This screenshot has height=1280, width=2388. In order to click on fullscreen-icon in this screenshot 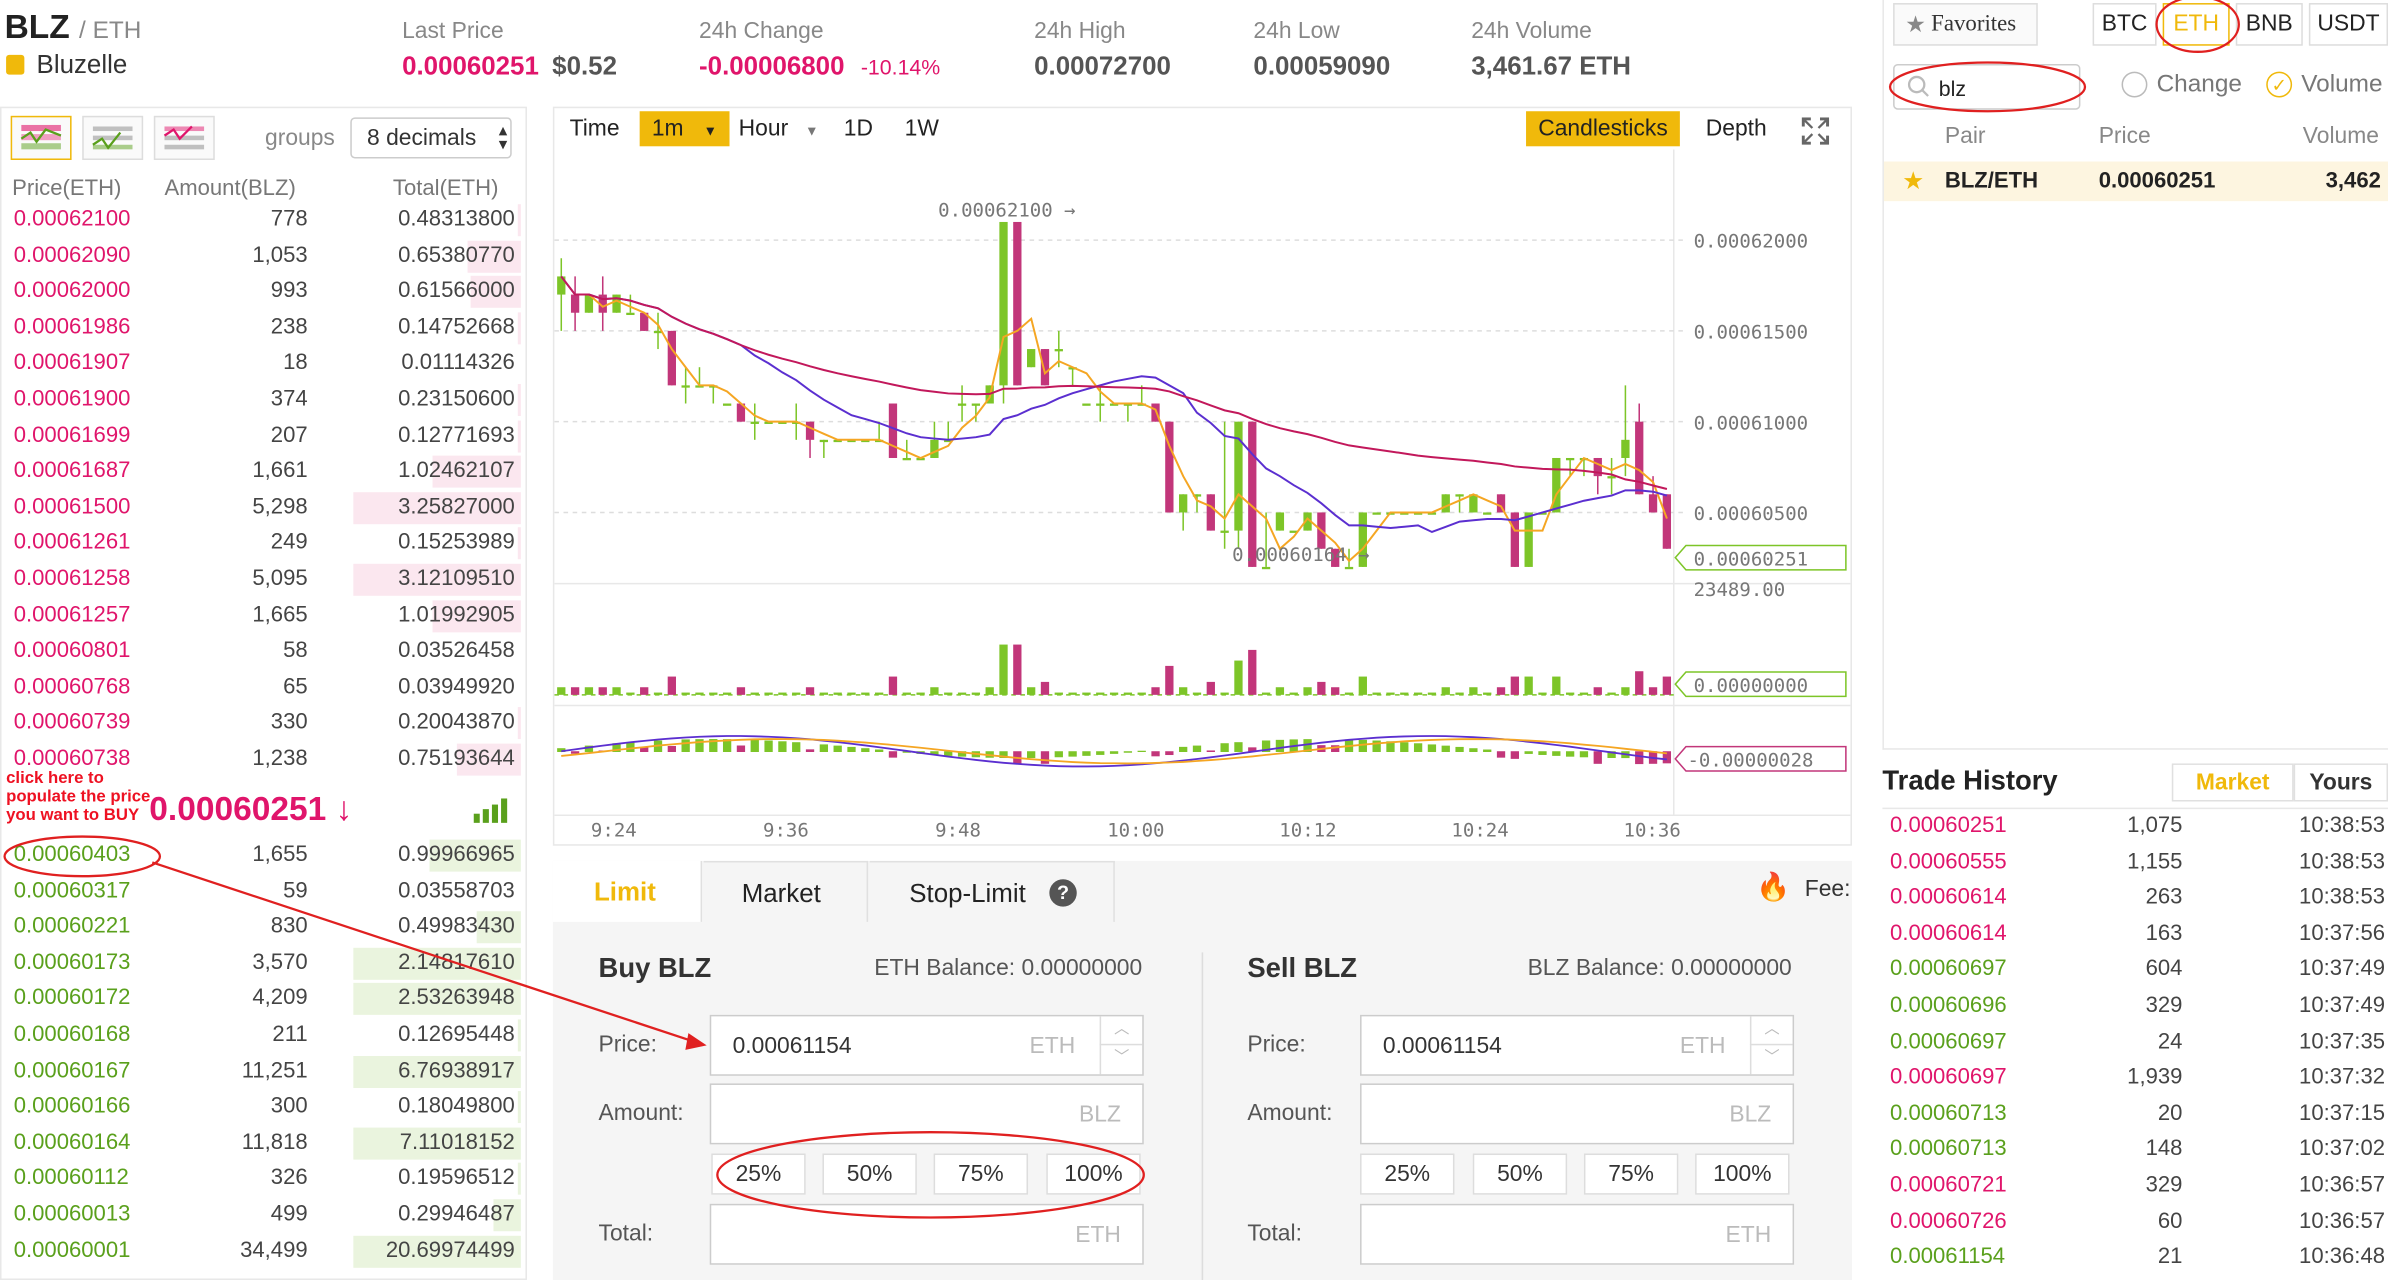, I will do `click(1815, 131)`.